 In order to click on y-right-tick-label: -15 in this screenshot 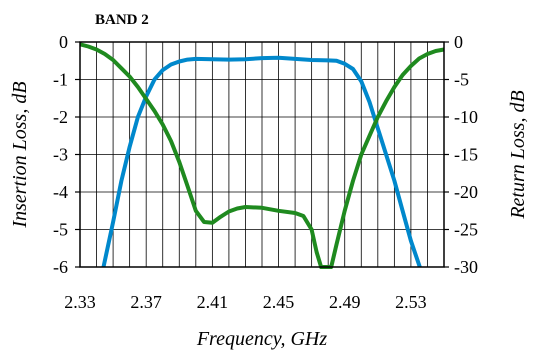, I will do `click(466, 155)`.